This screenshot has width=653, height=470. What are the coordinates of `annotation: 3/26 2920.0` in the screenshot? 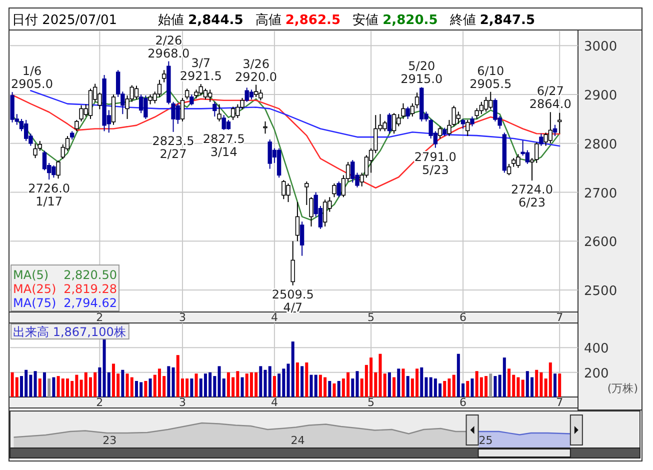 It's located at (256, 70).